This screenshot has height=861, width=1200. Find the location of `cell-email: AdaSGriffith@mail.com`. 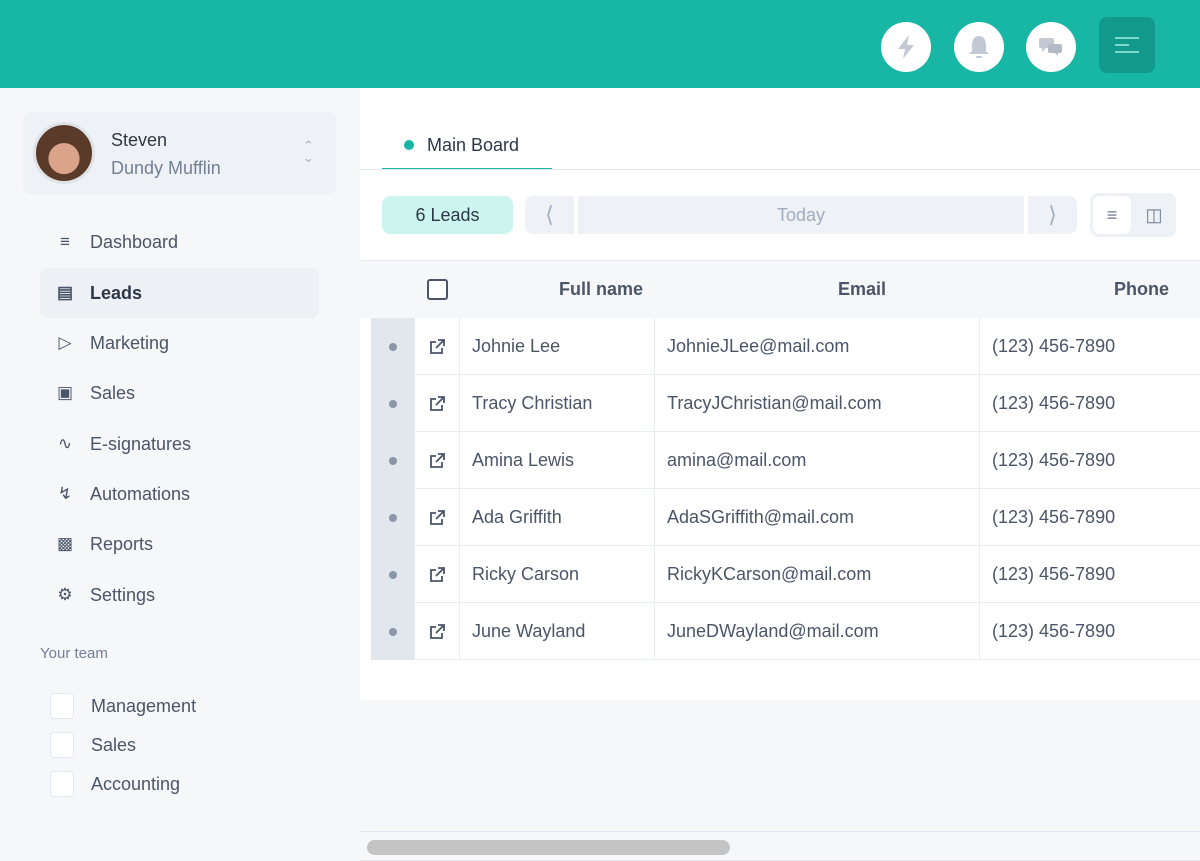

cell-email: AdaSGriffith@mail.com is located at coordinates (817, 517).